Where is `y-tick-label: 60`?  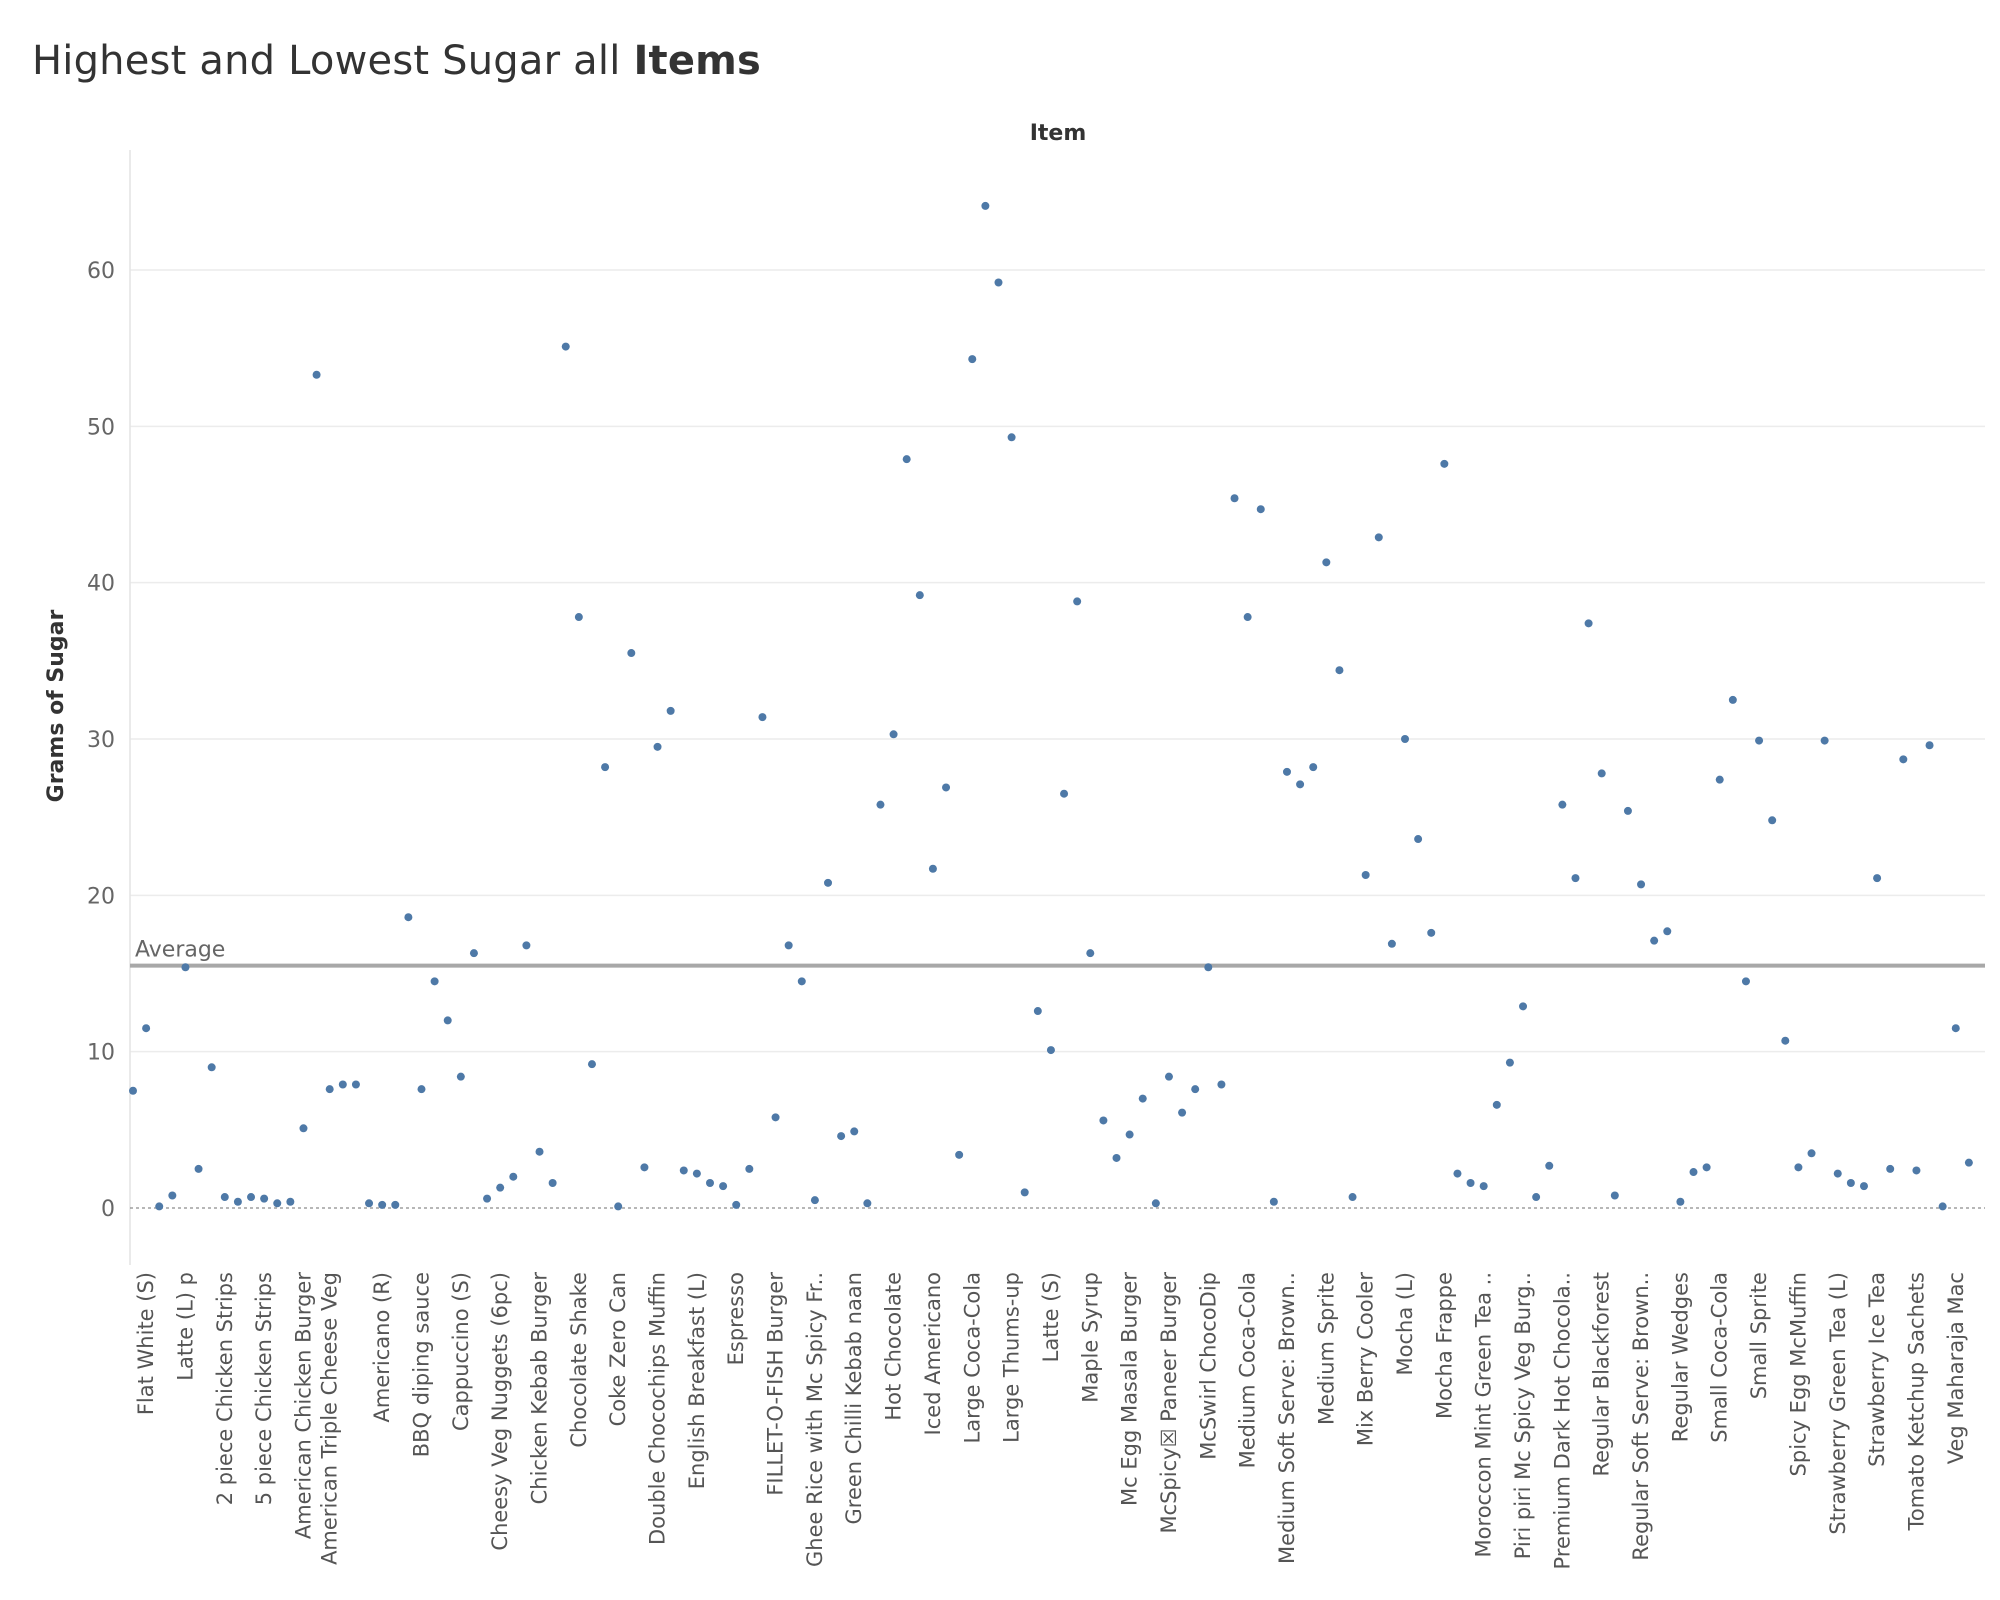
y-tick-label: 60 is located at coordinates (101, 271).